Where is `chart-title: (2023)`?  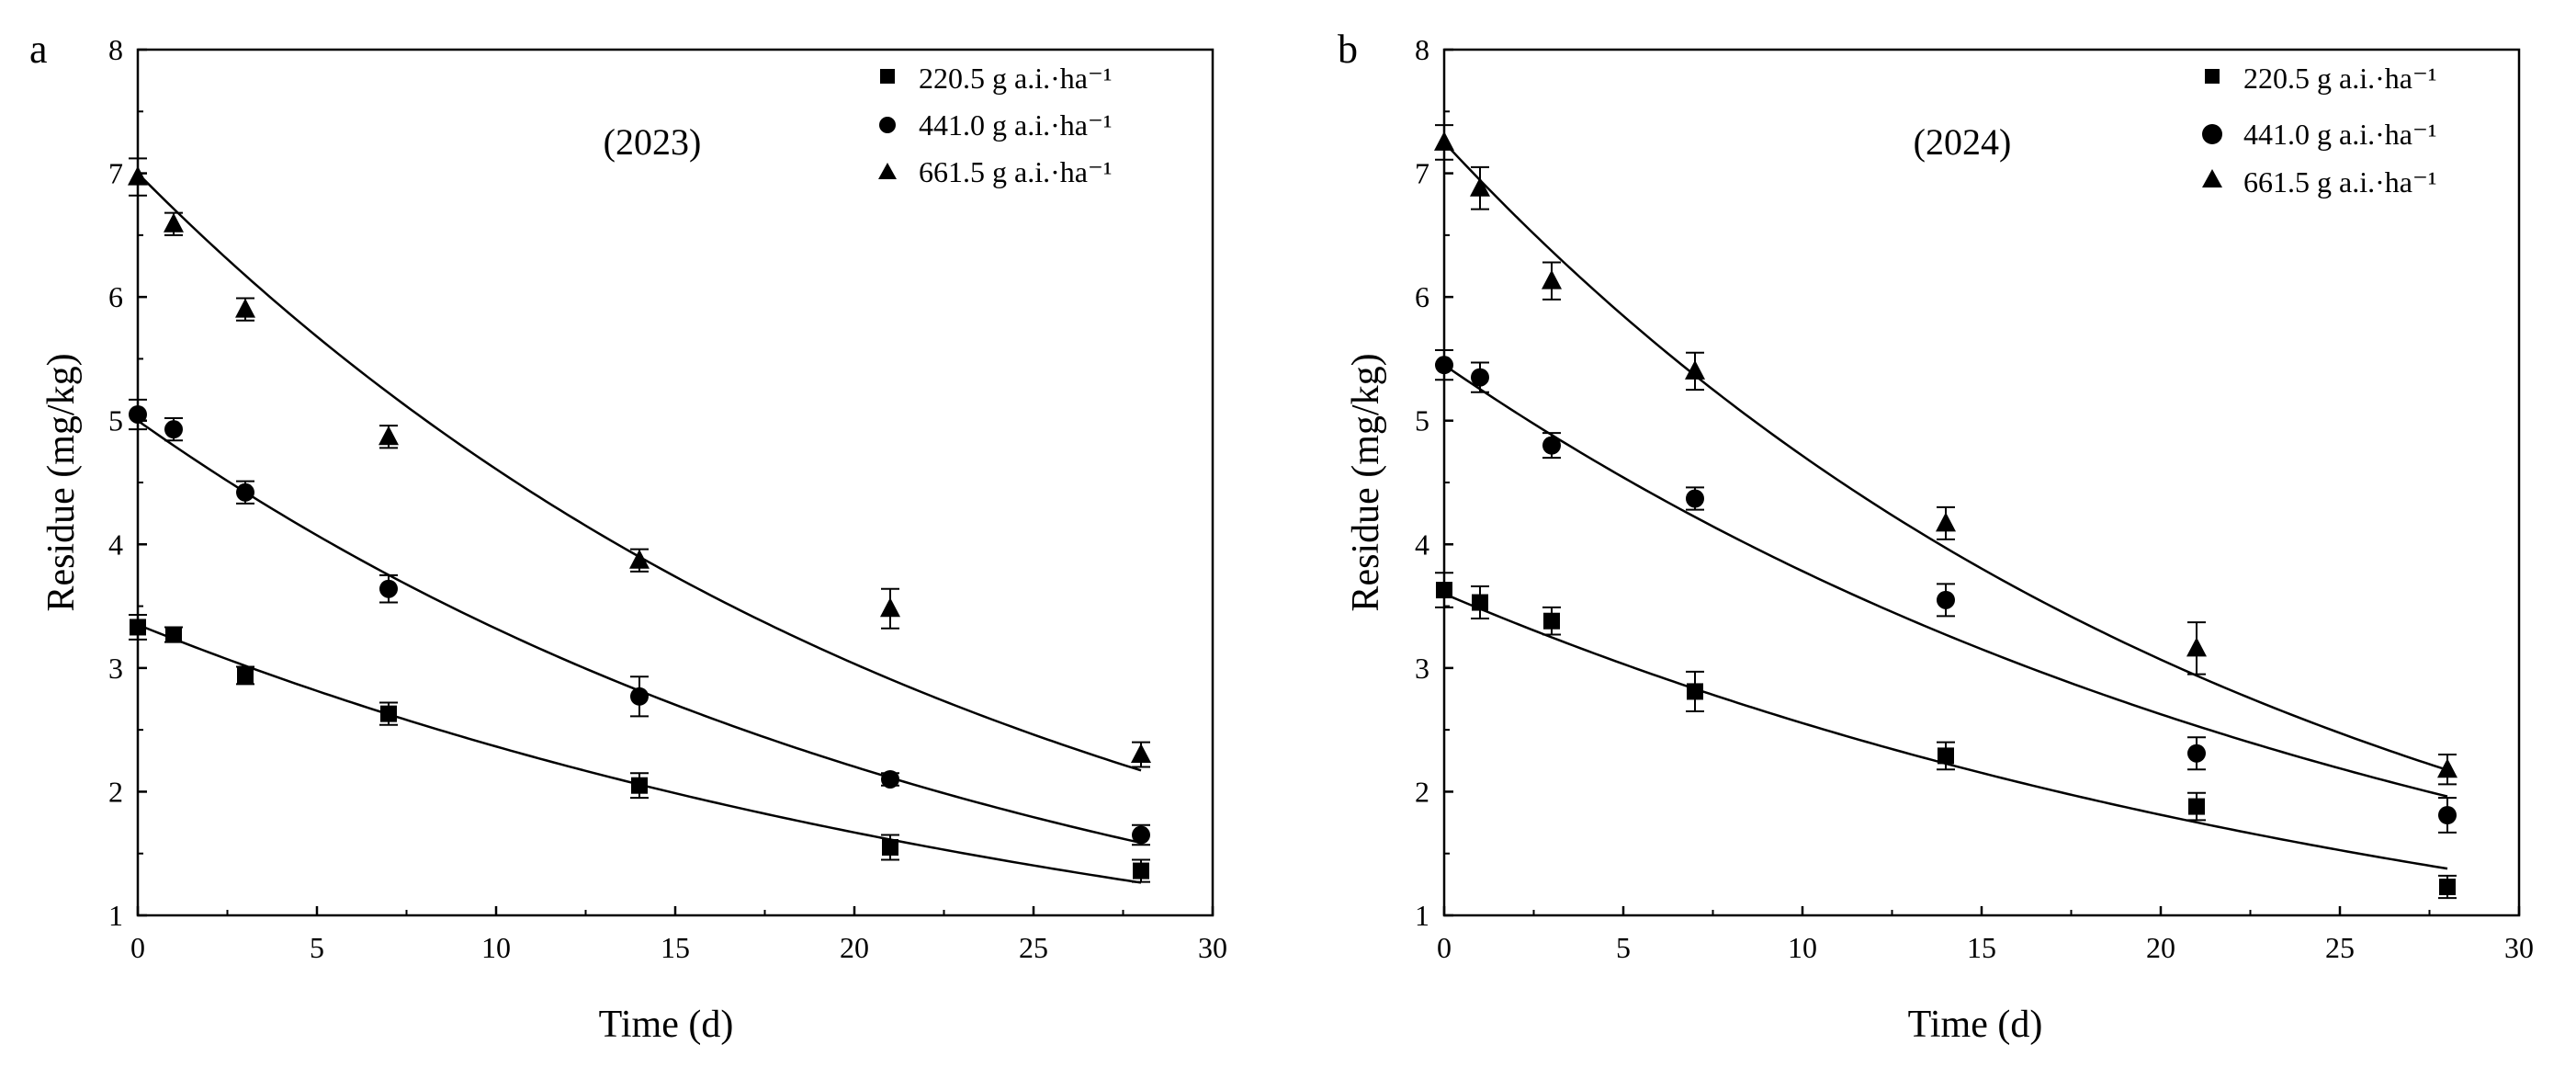 chart-title: (2023) is located at coordinates (653, 142).